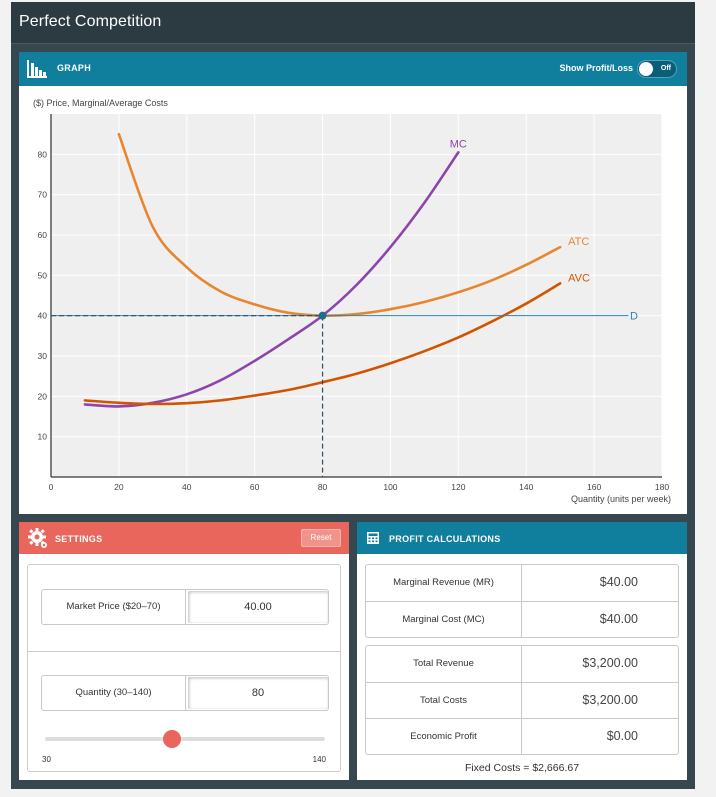  Describe the element at coordinates (621, 499) in the screenshot. I see `x-axis-label: Quantity (units per week)` at that location.